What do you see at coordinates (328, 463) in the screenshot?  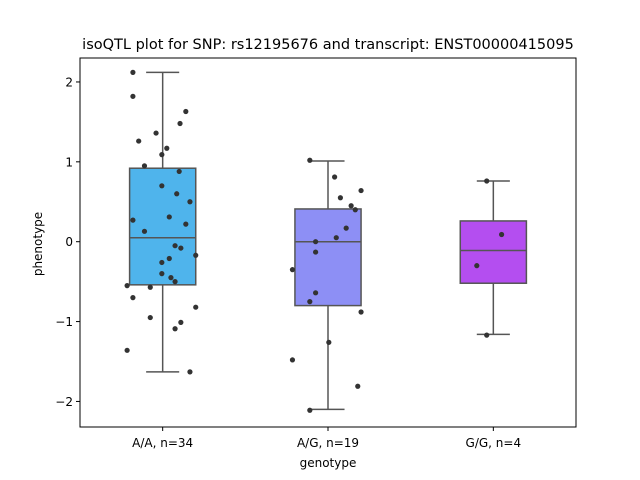 I see `x-axis-label: genotype` at bounding box center [328, 463].